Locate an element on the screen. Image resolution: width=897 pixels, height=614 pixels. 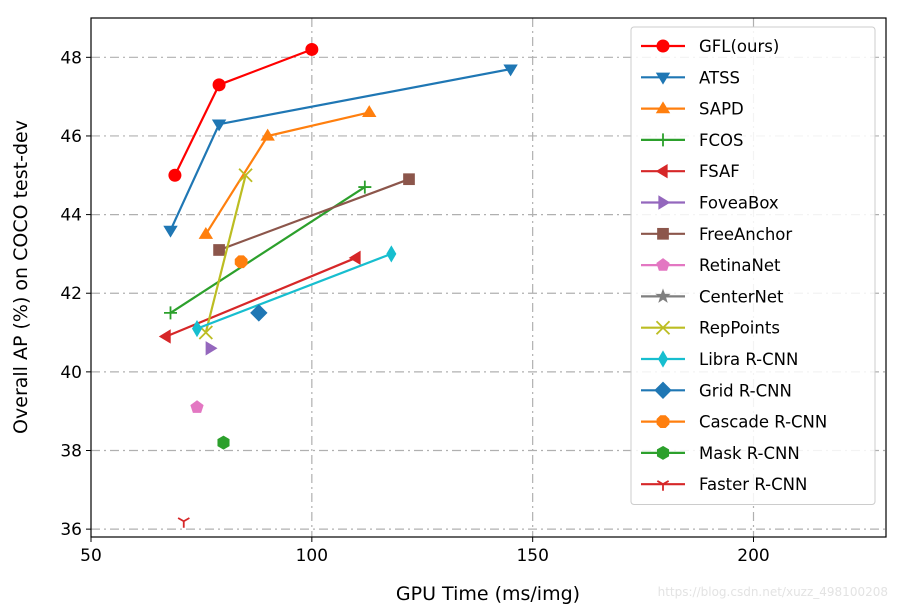
data-point-retinanet is located at coordinates (197, 406).